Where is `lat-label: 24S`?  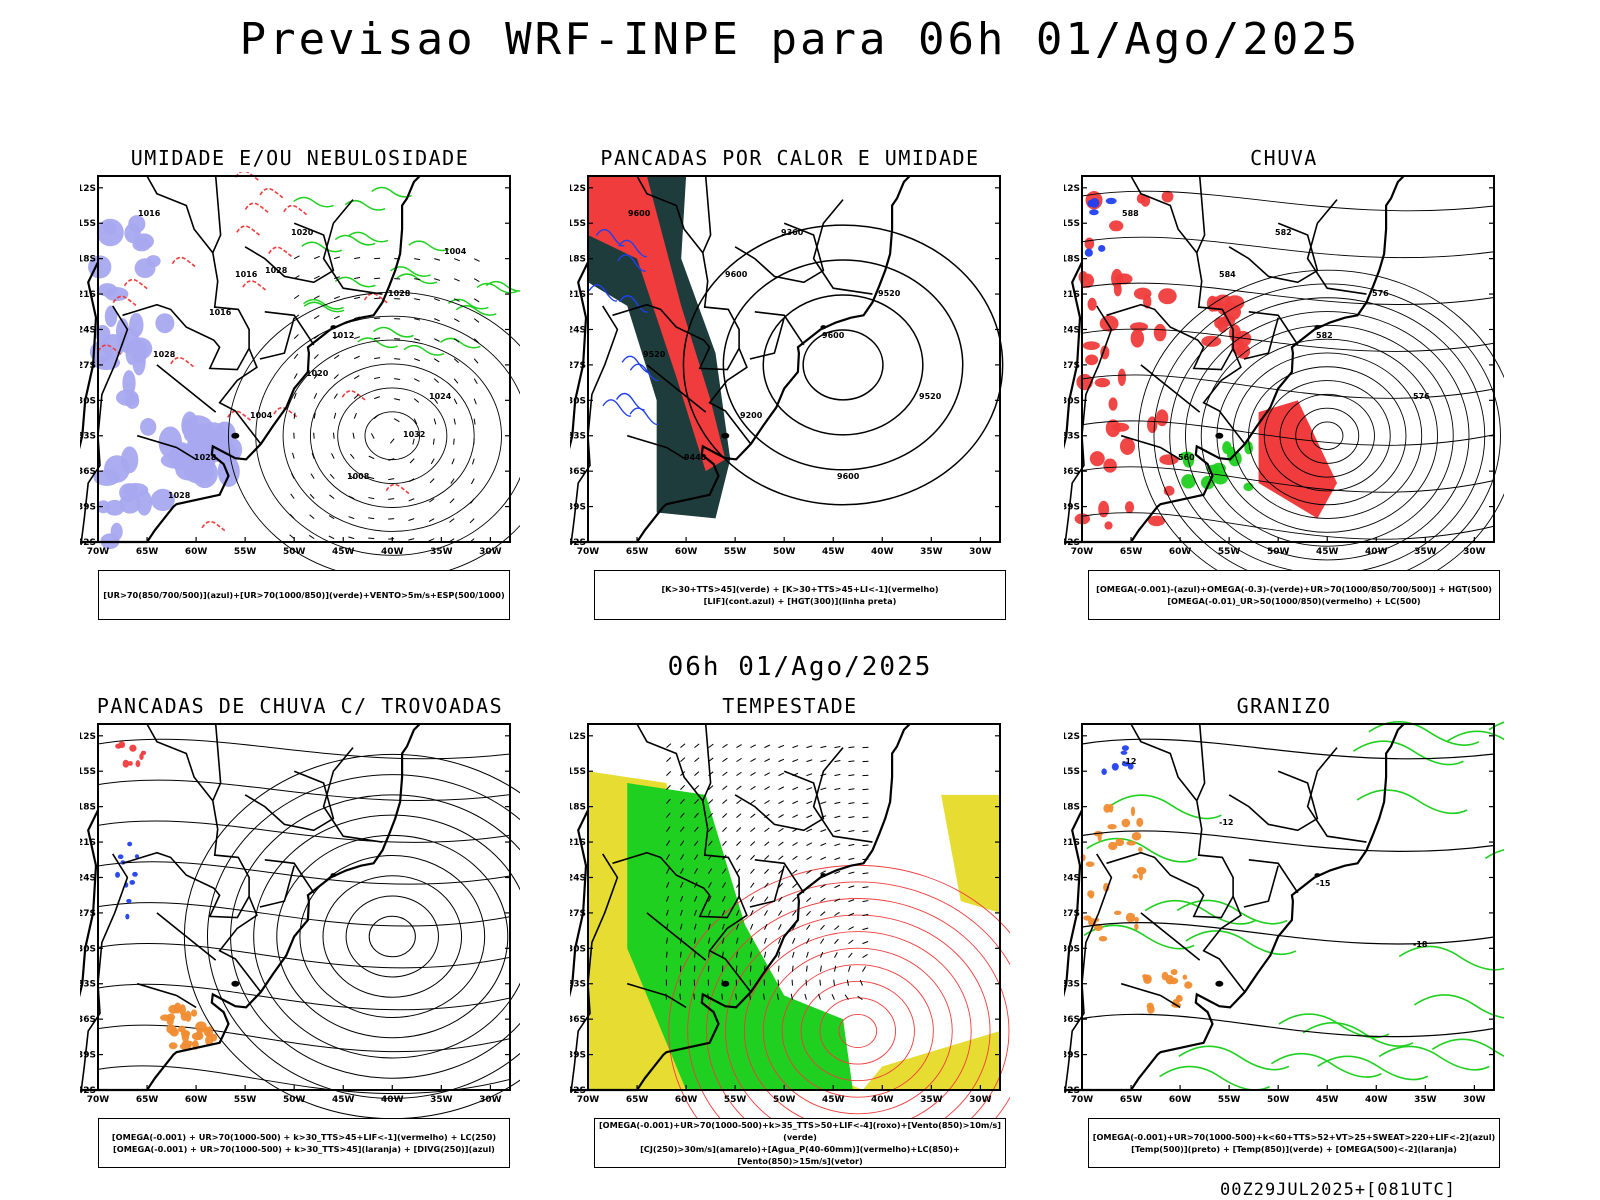 lat-label: 24S is located at coordinates (1072, 878).